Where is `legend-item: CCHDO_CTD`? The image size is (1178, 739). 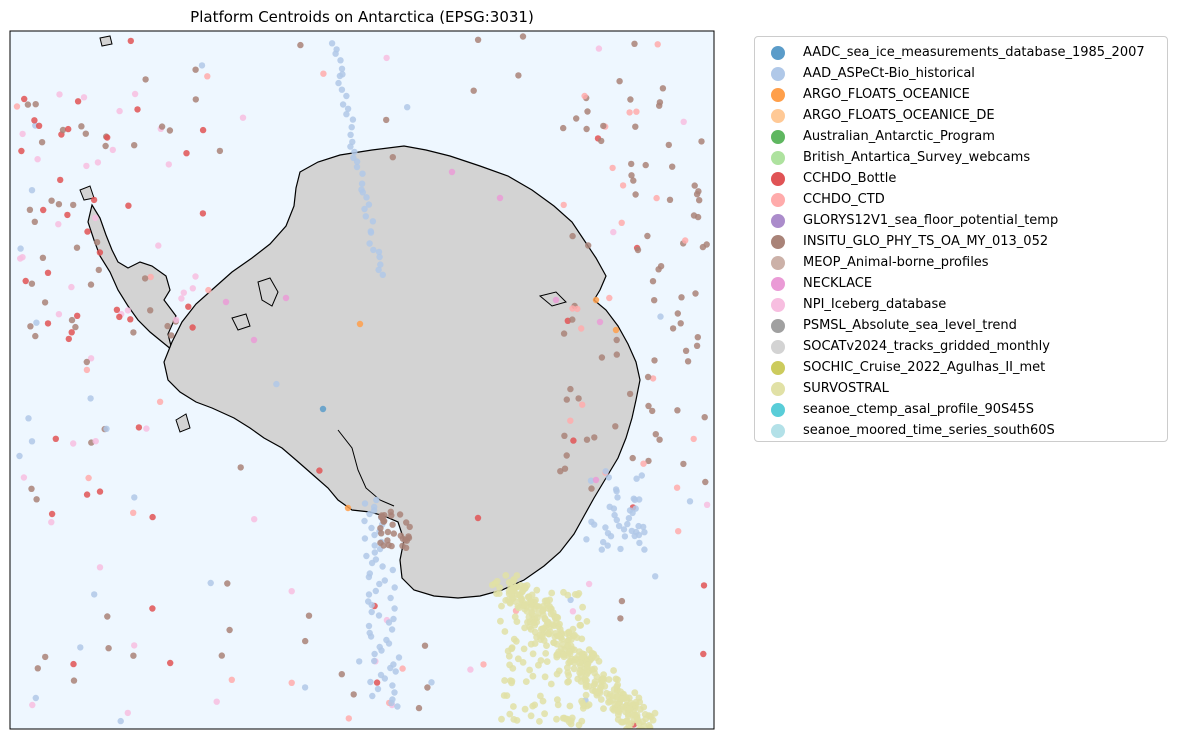
legend-item: CCHDO_CTD is located at coordinates (966, 199).